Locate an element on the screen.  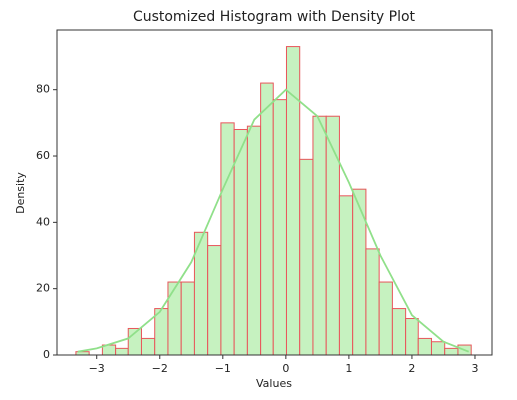
y-tick-label: 20 is located at coordinates (43, 288).